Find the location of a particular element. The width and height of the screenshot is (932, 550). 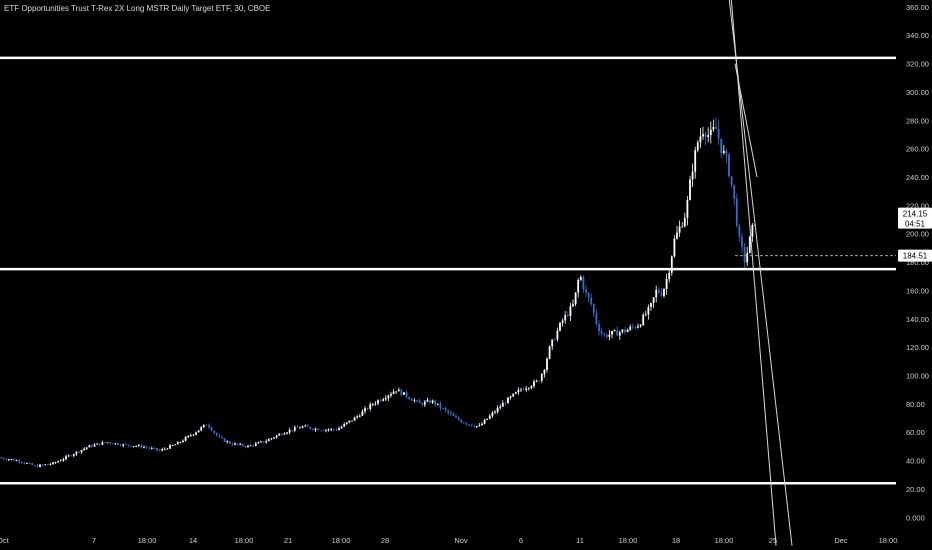

y-tick-label: 360.00 is located at coordinates (917, 7).